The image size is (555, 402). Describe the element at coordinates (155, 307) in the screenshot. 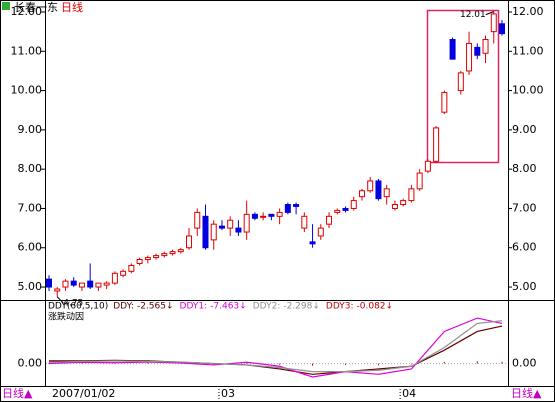

I see `legend-readout: -2.565↓` at that location.